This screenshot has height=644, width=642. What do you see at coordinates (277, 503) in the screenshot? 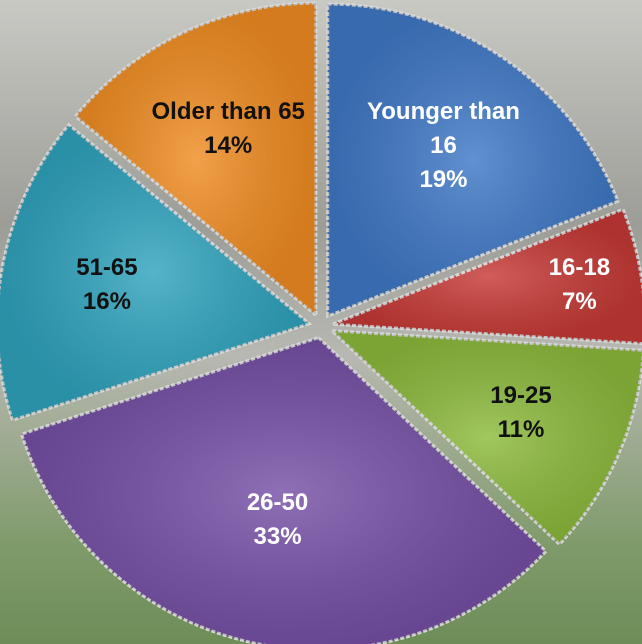
I see `category-label: 26-50` at bounding box center [277, 503].